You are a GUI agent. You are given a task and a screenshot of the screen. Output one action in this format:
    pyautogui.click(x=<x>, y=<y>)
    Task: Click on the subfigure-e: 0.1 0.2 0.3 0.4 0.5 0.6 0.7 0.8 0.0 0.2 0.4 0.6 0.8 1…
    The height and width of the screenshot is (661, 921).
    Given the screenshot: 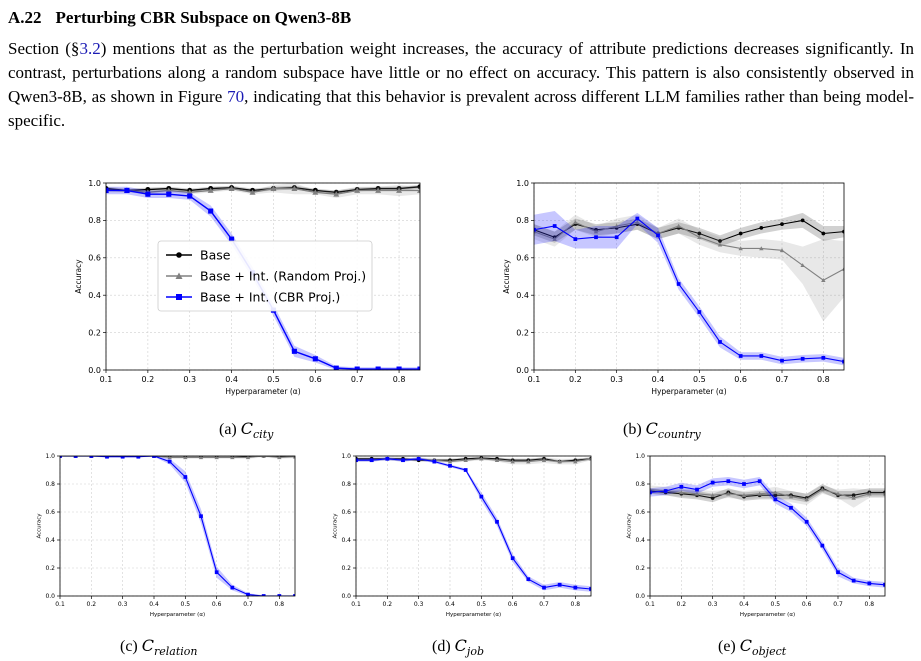 What is the action you would take?
    pyautogui.click(x=760, y=533)
    